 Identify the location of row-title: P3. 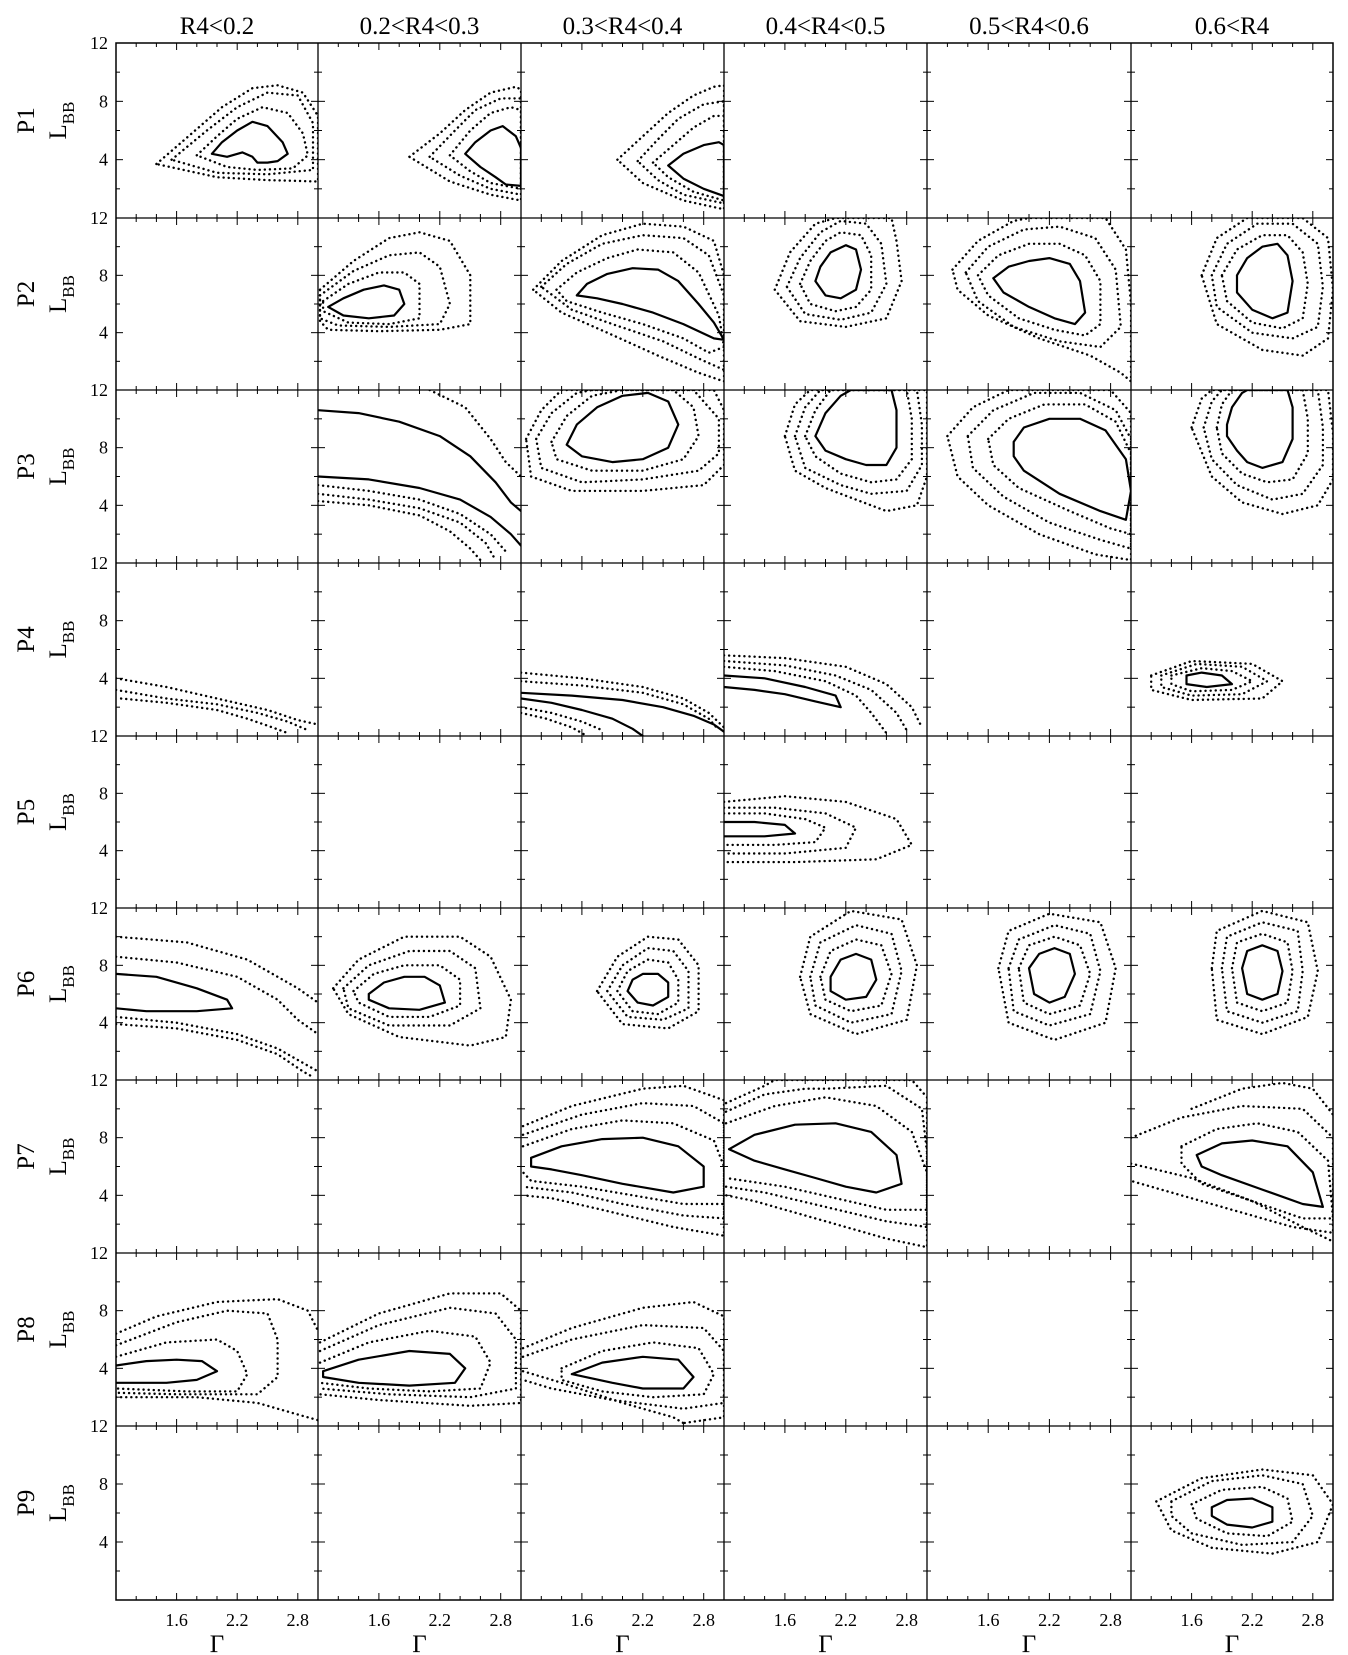
(26, 466).